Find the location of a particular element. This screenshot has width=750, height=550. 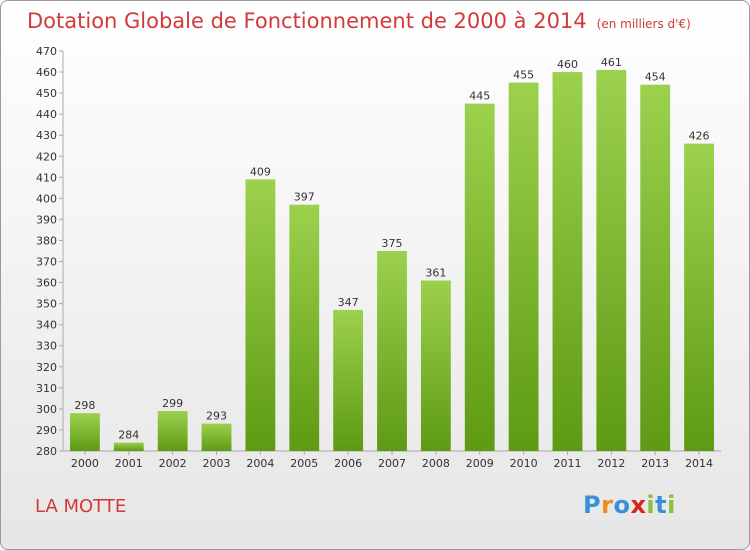

data-label: 455 is located at coordinates (523, 75).